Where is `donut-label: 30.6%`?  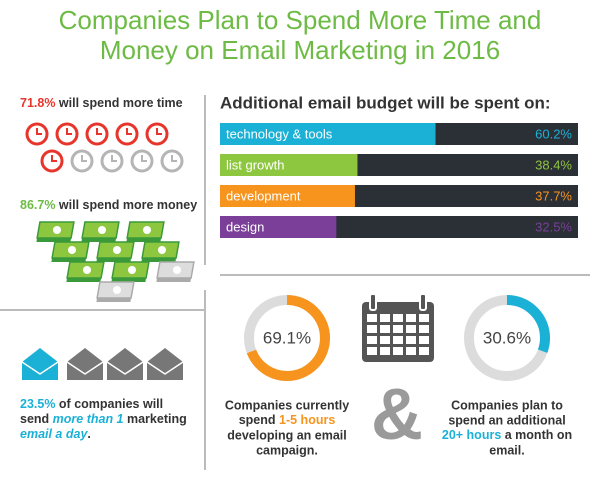 donut-label: 30.6% is located at coordinates (507, 337).